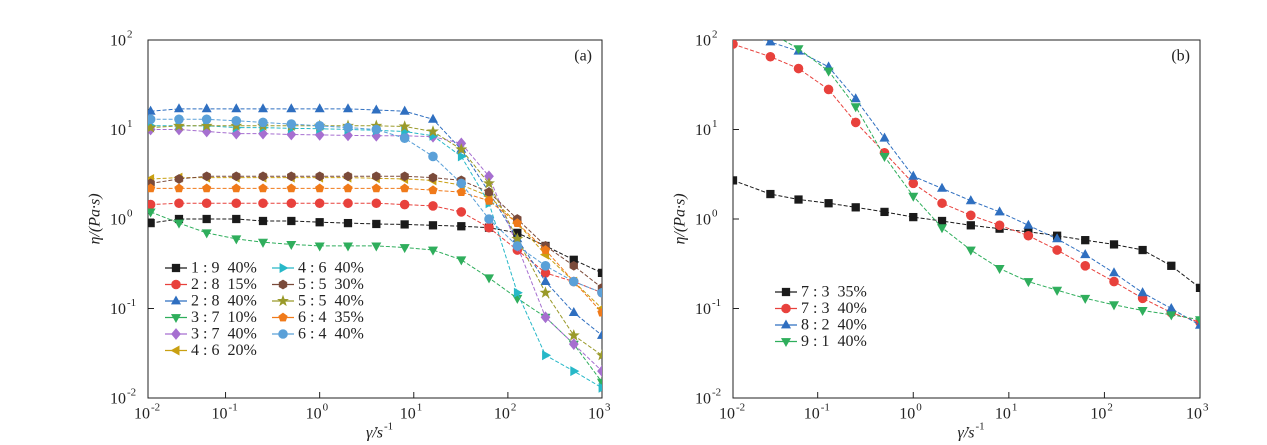  Describe the element at coordinates (825, 408) in the screenshot. I see `x-tick-exponent: -1` at that location.